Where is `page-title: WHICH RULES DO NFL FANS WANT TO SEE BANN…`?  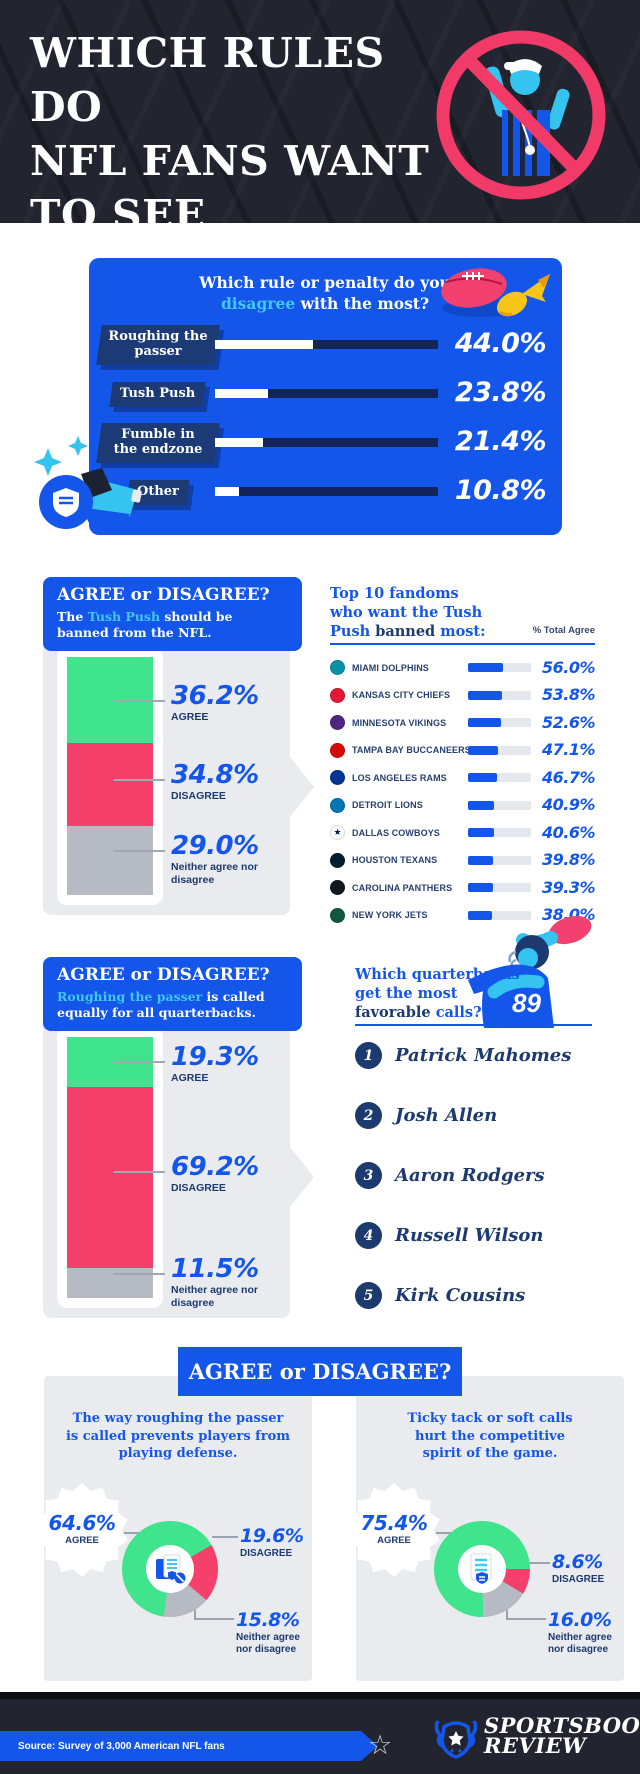
page-title: WHICH RULES DO NFL FANS WANT TO SEE BANN… is located at coordinates (235, 124).